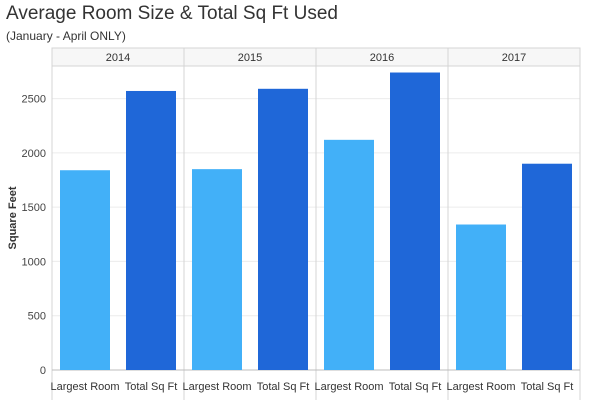 This screenshot has height=403, width=600. I want to click on y-tick-label: 1500, so click(34, 208).